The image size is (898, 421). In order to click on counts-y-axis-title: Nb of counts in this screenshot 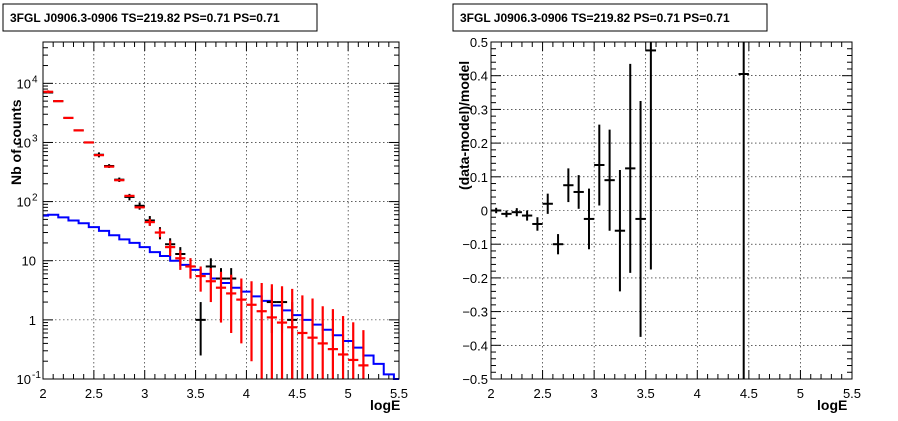, I will do `click(16, 142)`.